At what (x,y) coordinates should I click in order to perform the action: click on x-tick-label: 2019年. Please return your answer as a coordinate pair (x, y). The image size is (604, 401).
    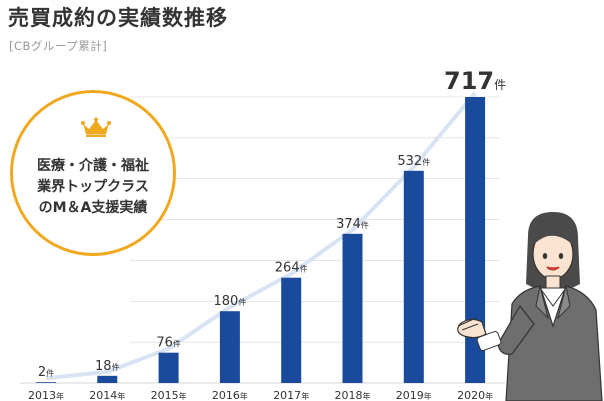
    Looking at the image, I should click on (414, 395).